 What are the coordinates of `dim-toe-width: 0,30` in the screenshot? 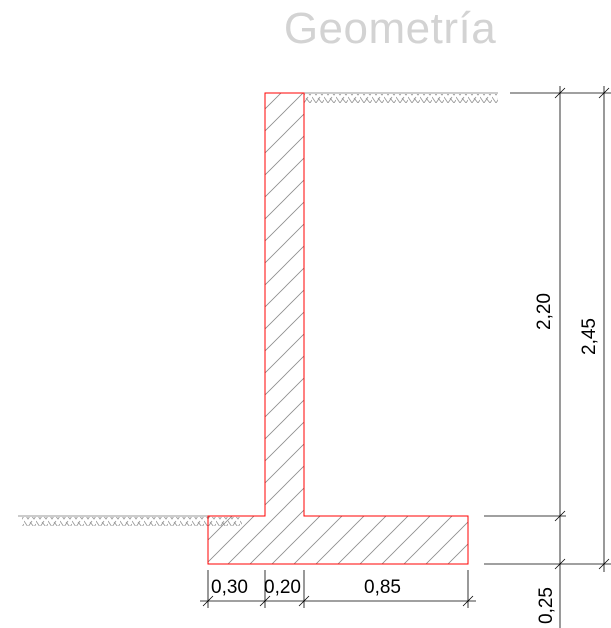 It's located at (229, 587).